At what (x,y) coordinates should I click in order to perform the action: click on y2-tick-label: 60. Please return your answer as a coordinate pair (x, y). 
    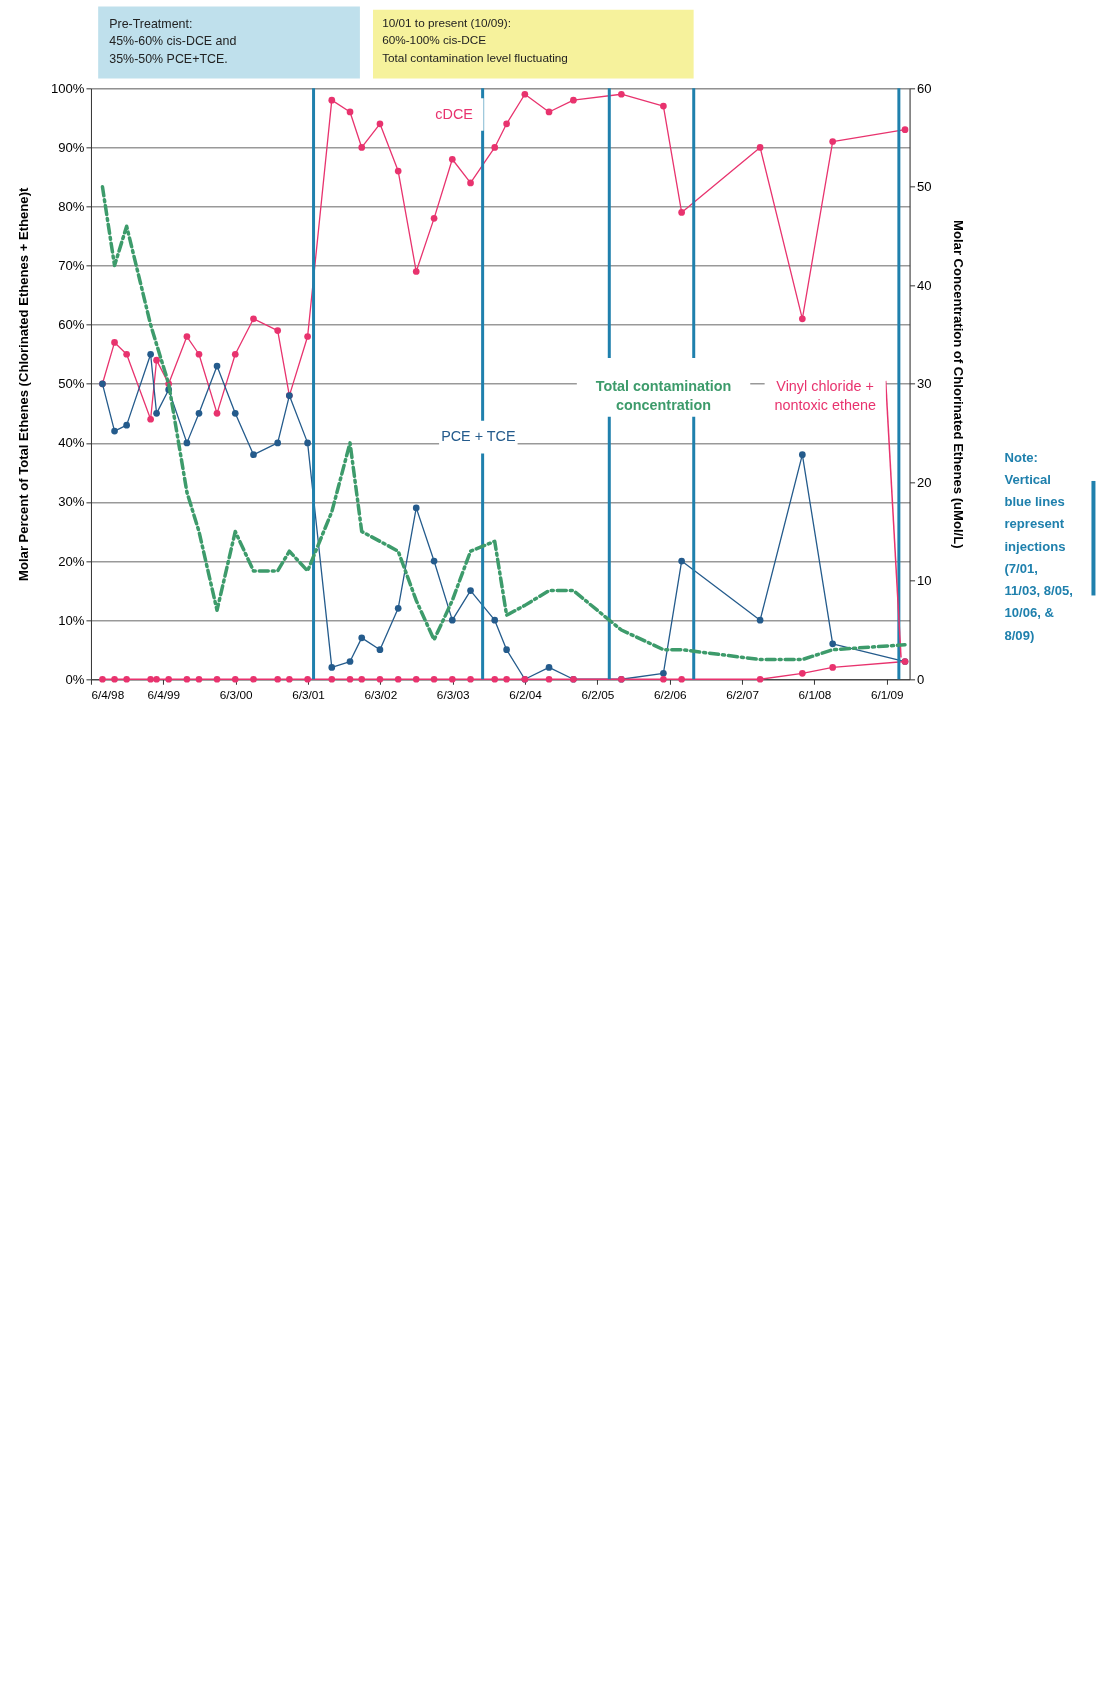
    Looking at the image, I should click on (924, 88).